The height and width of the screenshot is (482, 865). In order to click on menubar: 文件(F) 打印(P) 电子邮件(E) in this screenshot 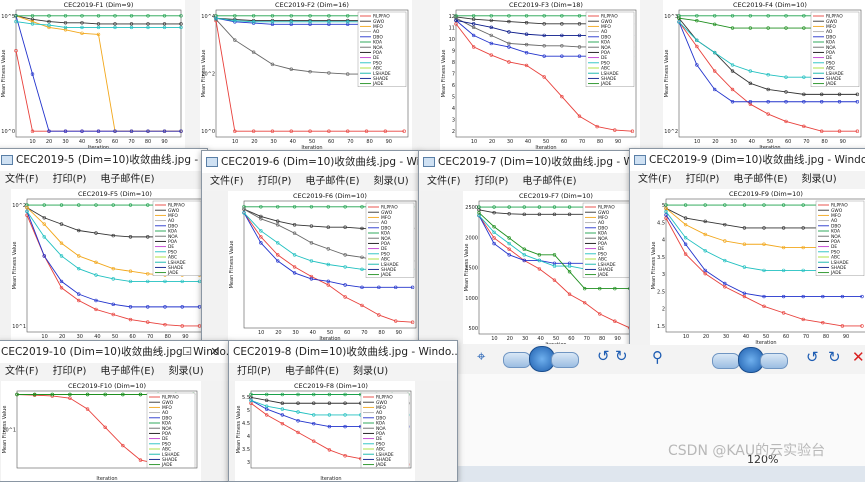, I will do `click(528, 182)`.